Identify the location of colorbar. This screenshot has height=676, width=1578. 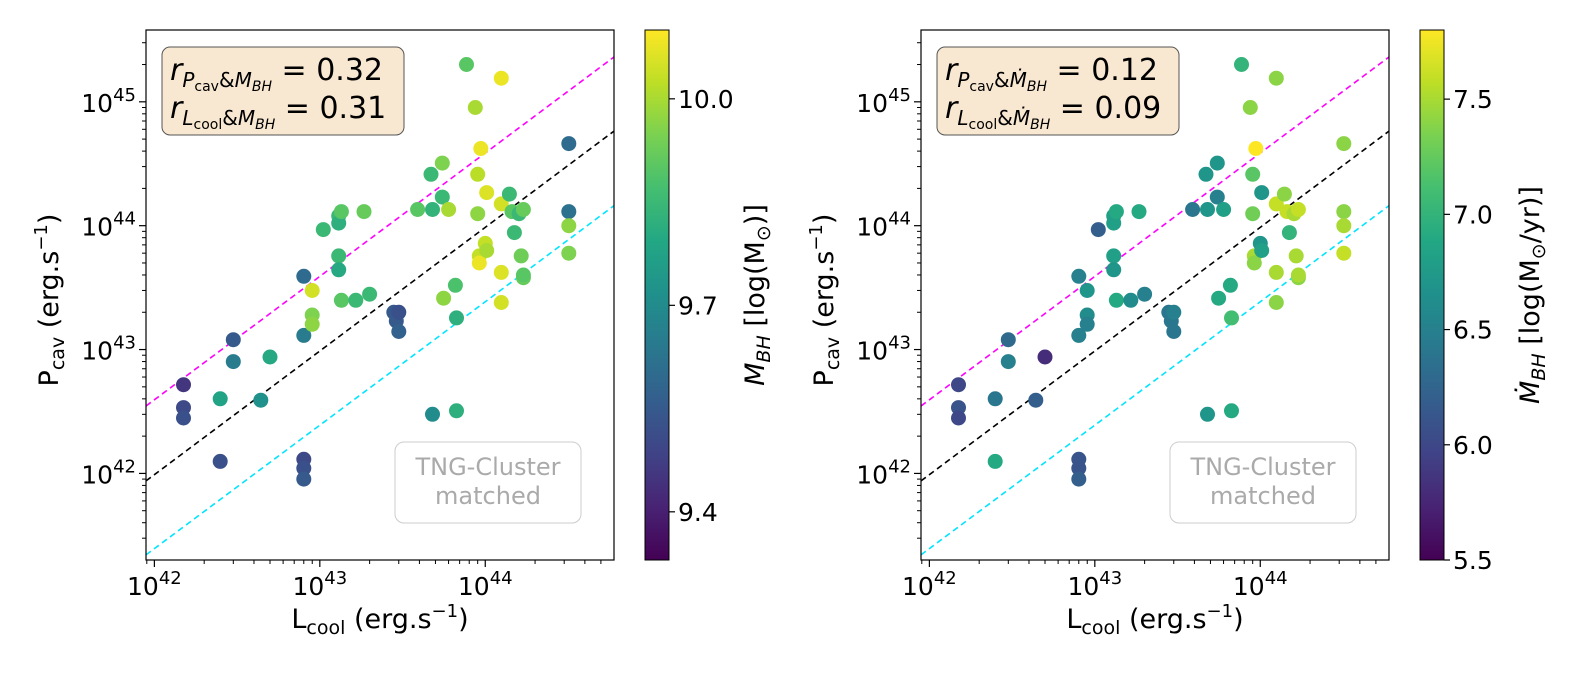
(1432, 295).